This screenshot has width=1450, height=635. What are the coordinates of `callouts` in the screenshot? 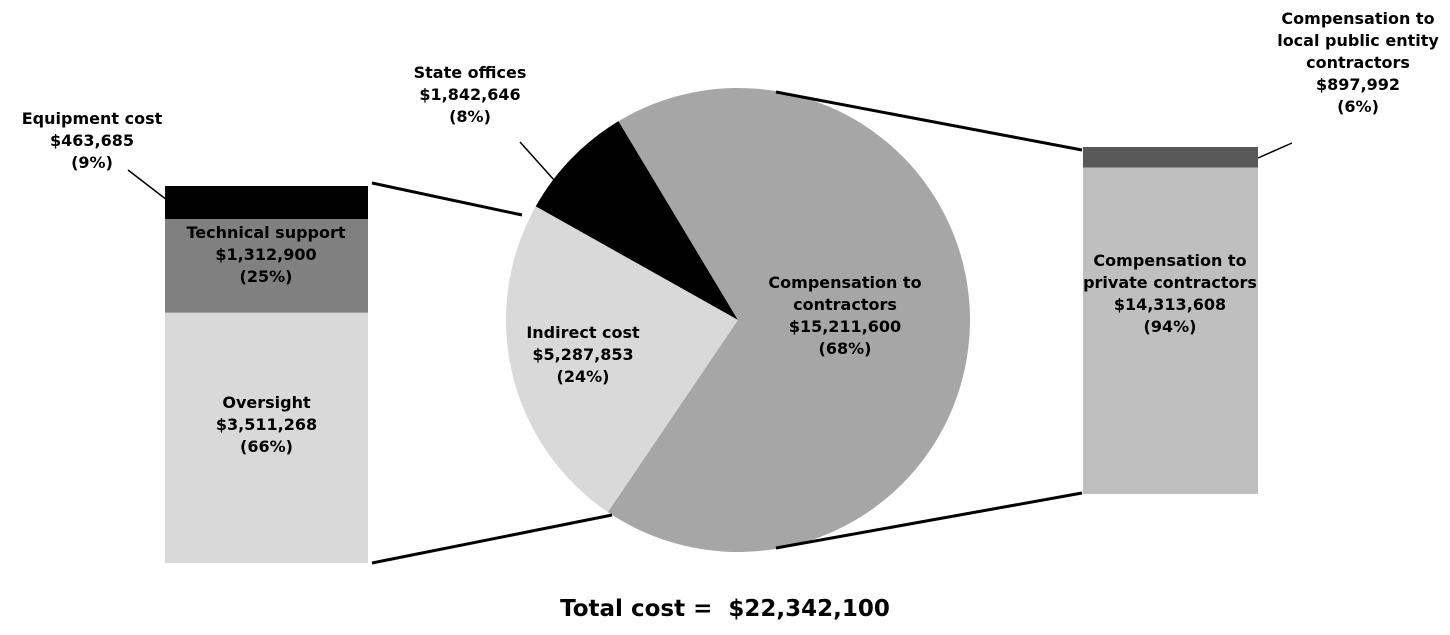 It's located at (710, 171).